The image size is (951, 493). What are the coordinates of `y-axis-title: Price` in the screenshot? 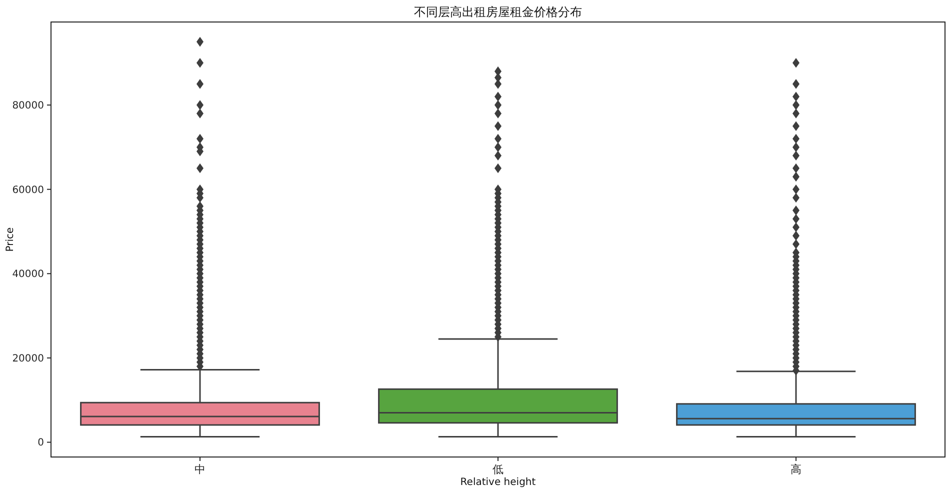 It's located at (10, 239).